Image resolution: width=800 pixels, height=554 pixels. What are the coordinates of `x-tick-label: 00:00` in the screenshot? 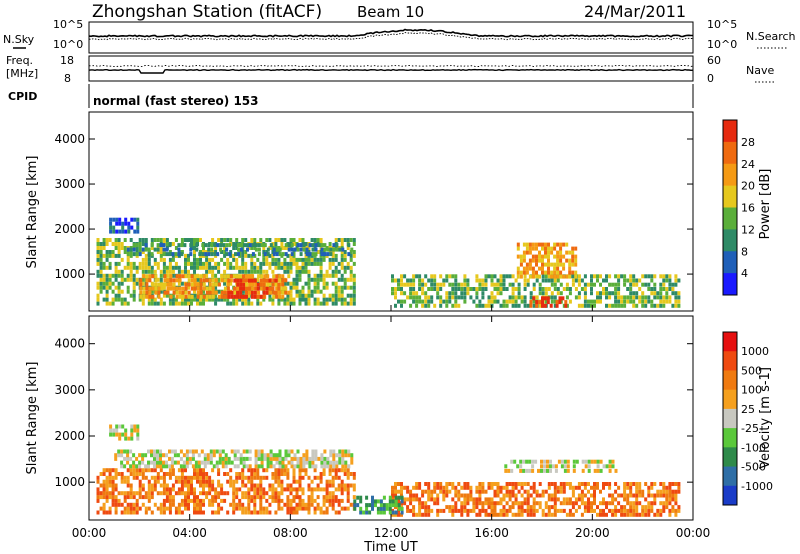 It's located at (89, 533).